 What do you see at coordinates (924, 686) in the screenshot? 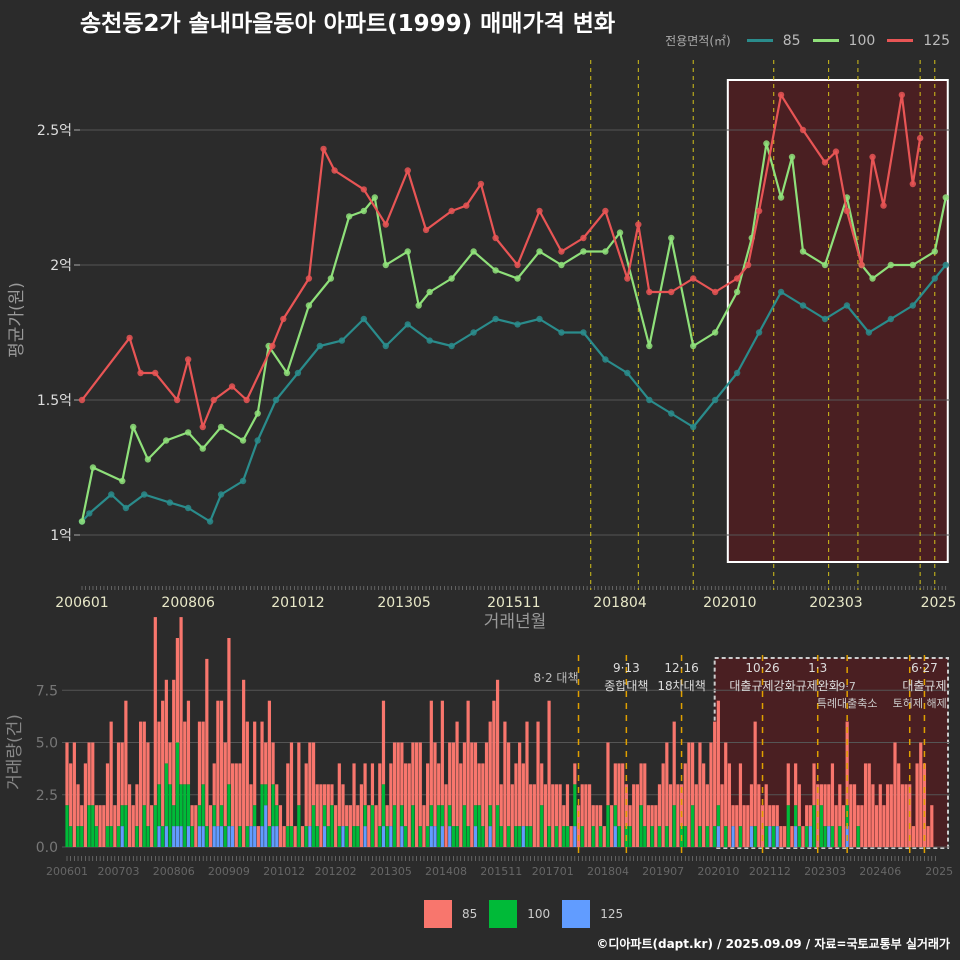
I see `event-label: 대출규제` at bounding box center [924, 686].